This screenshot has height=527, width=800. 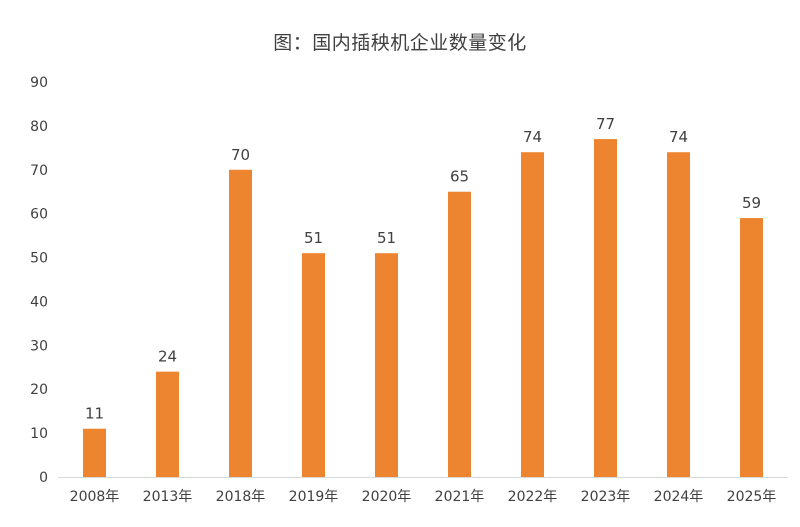 I want to click on y-tick-label: 10, so click(x=39, y=434).